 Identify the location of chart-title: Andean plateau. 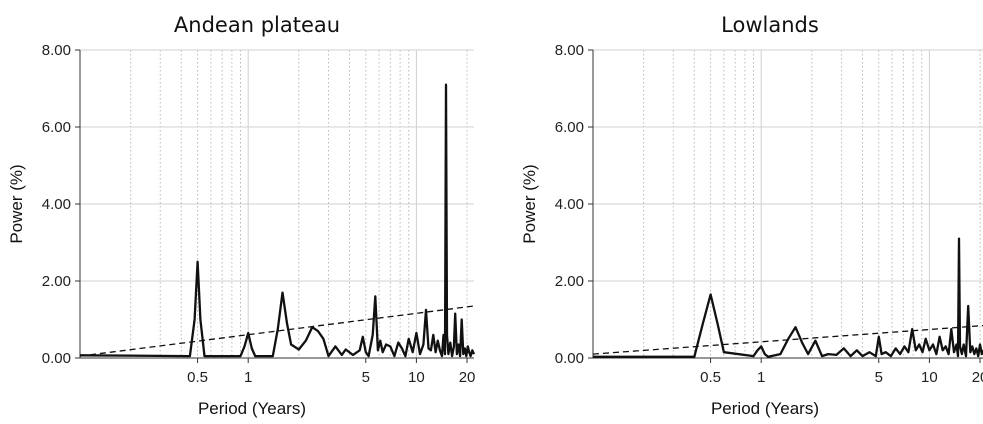
(257, 25).